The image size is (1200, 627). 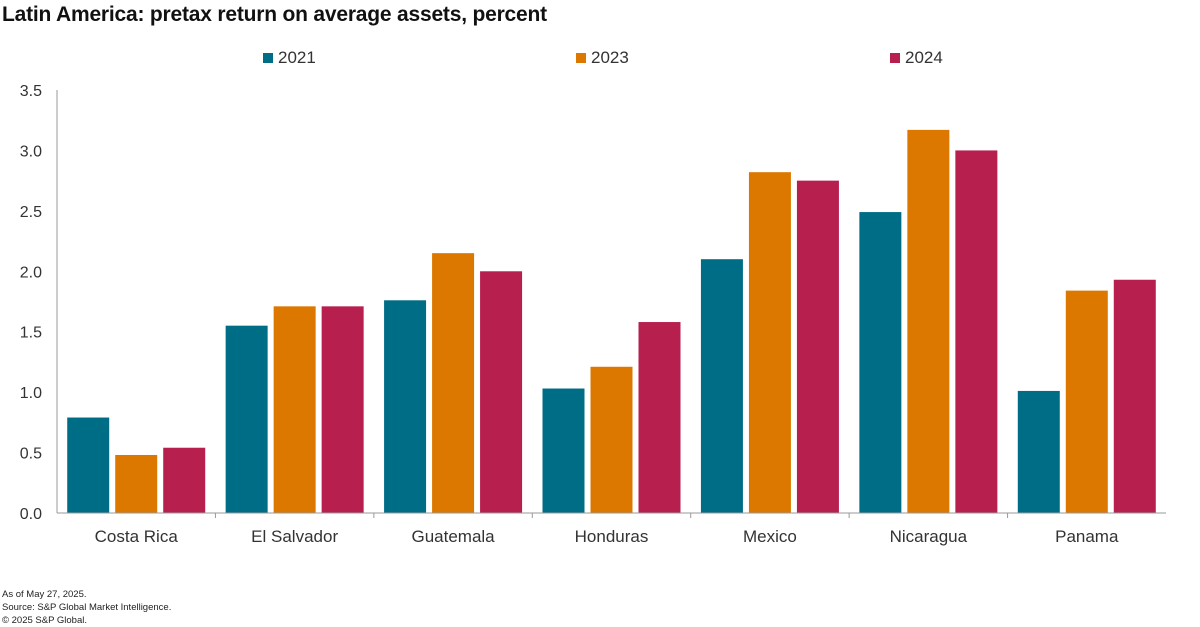 I want to click on y-tick-label: 0.5, so click(x=31, y=454).